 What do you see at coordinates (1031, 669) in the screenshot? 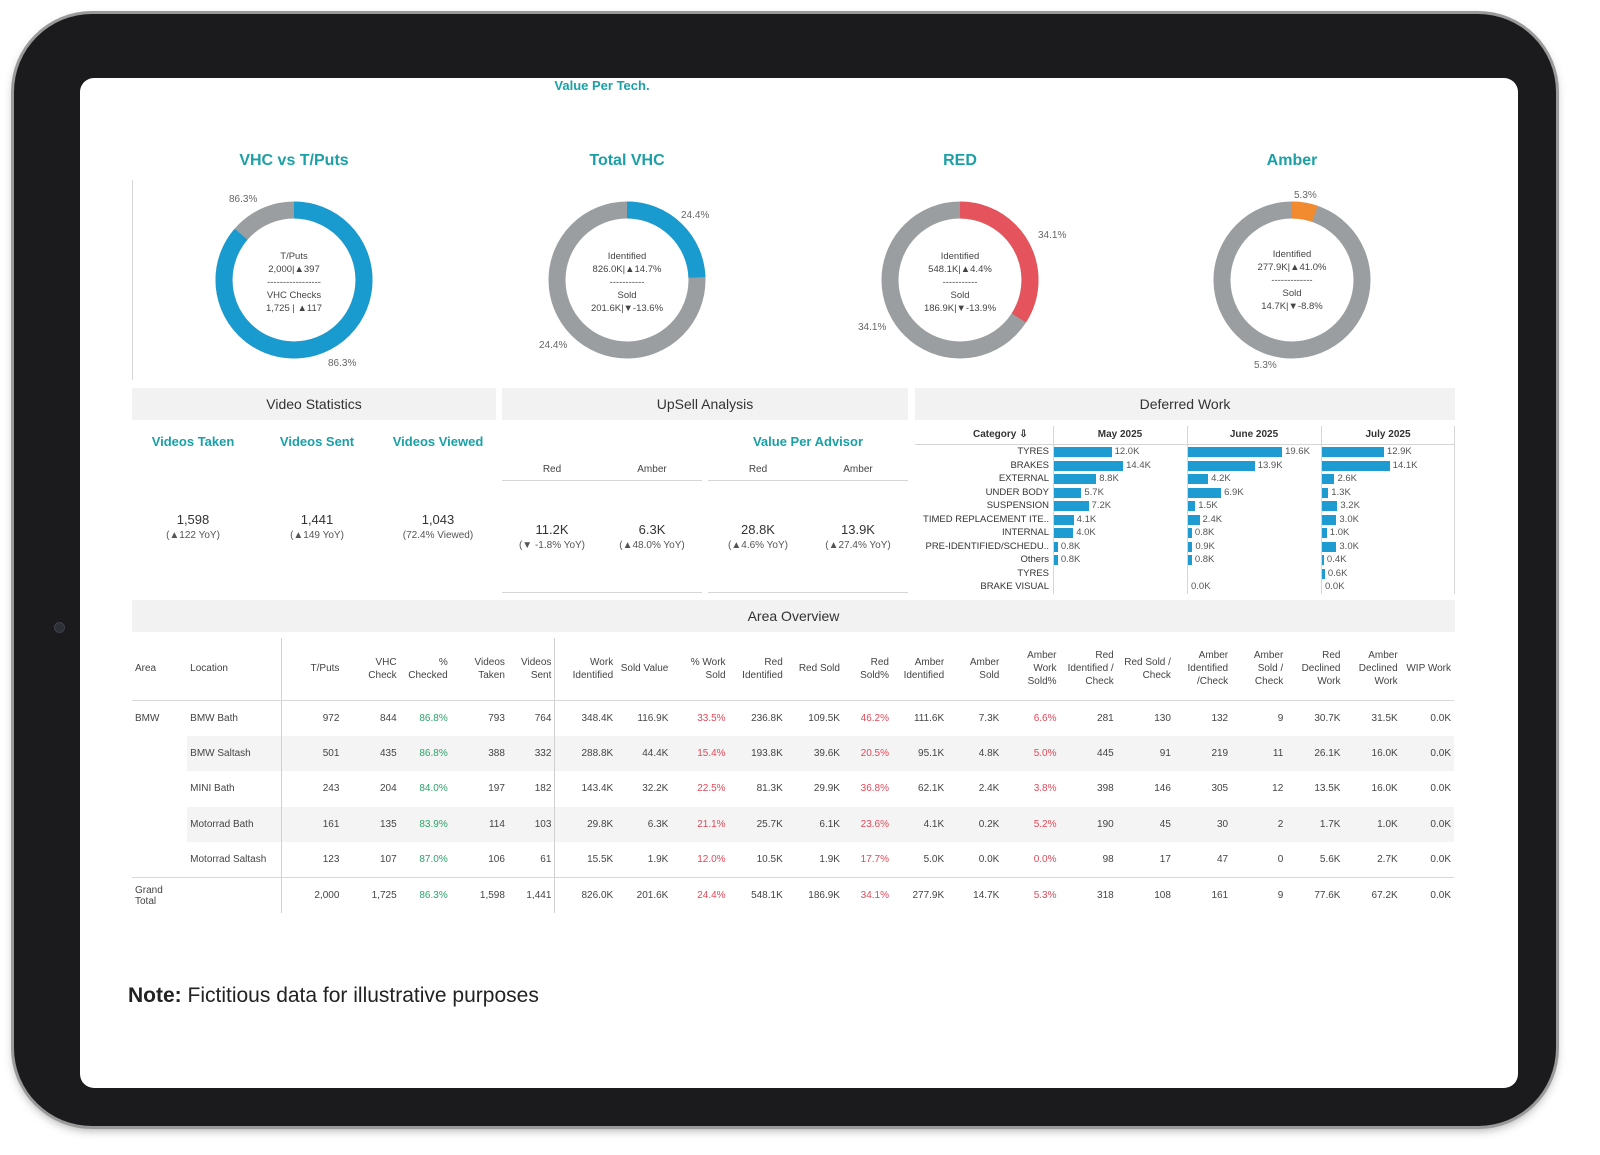
I see `column-header: Amber Work Sold%` at bounding box center [1031, 669].